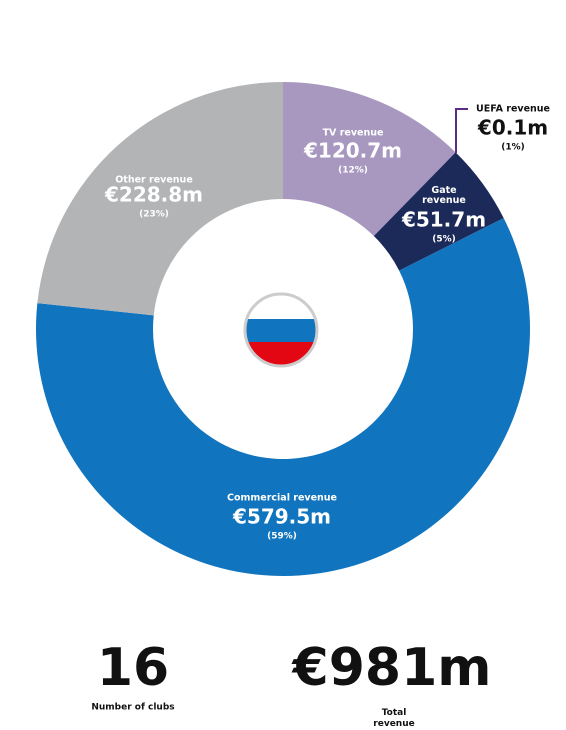 The image size is (566, 730). Describe the element at coordinates (513, 109) in the screenshot. I see `slice-name: UEFA revenue` at that location.